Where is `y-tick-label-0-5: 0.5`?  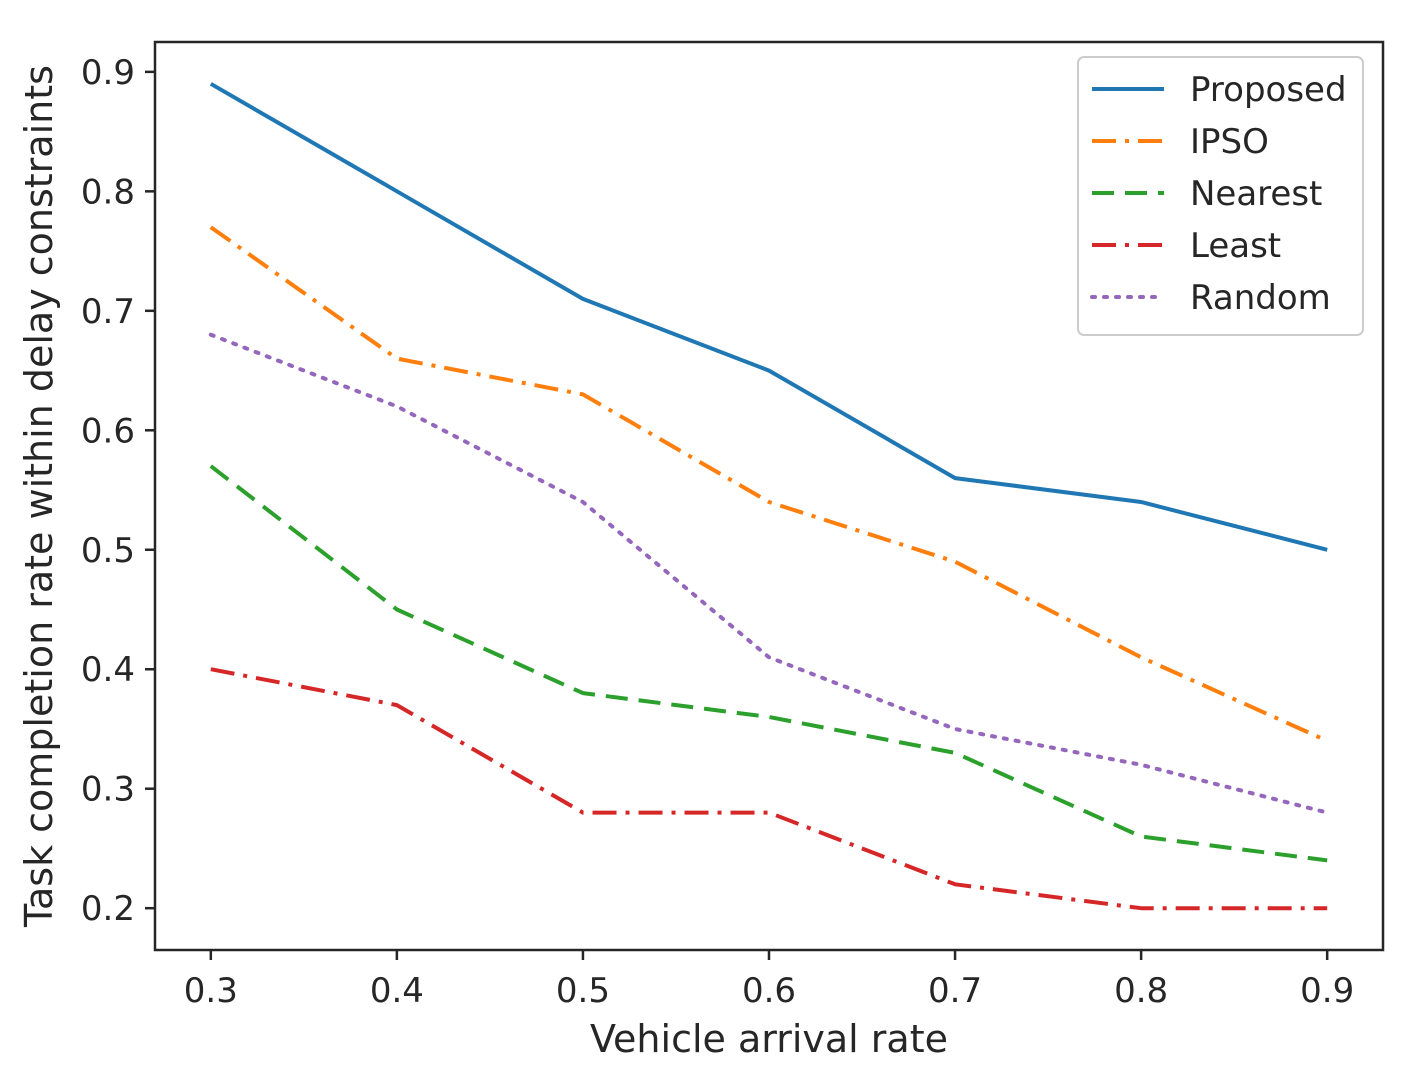
y-tick-label-0-5: 0.5 is located at coordinates (108, 551).